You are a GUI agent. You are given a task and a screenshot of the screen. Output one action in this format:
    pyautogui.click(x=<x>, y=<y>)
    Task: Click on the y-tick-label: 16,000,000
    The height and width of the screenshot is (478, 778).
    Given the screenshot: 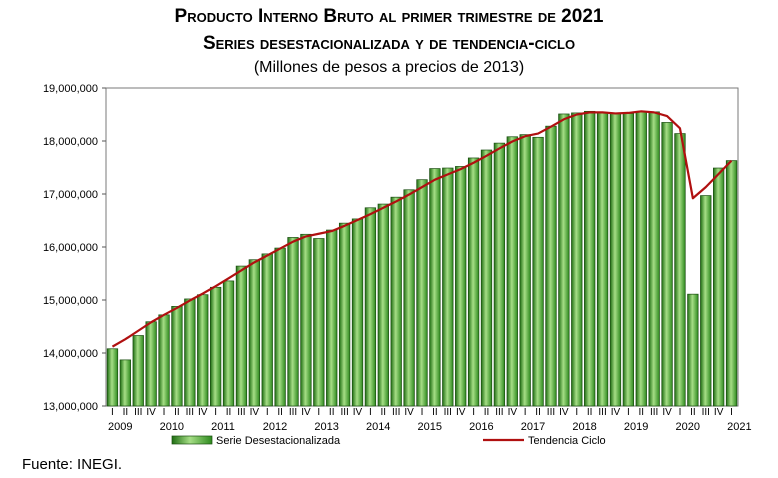 What is the action you would take?
    pyautogui.click(x=70, y=248)
    